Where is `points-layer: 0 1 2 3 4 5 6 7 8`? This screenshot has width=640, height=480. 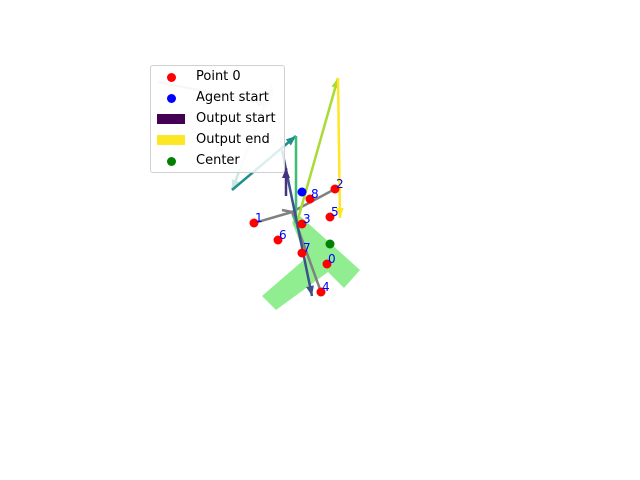 points-layer: 0 1 2 3 4 5 6 7 8 is located at coordinates (296, 237).